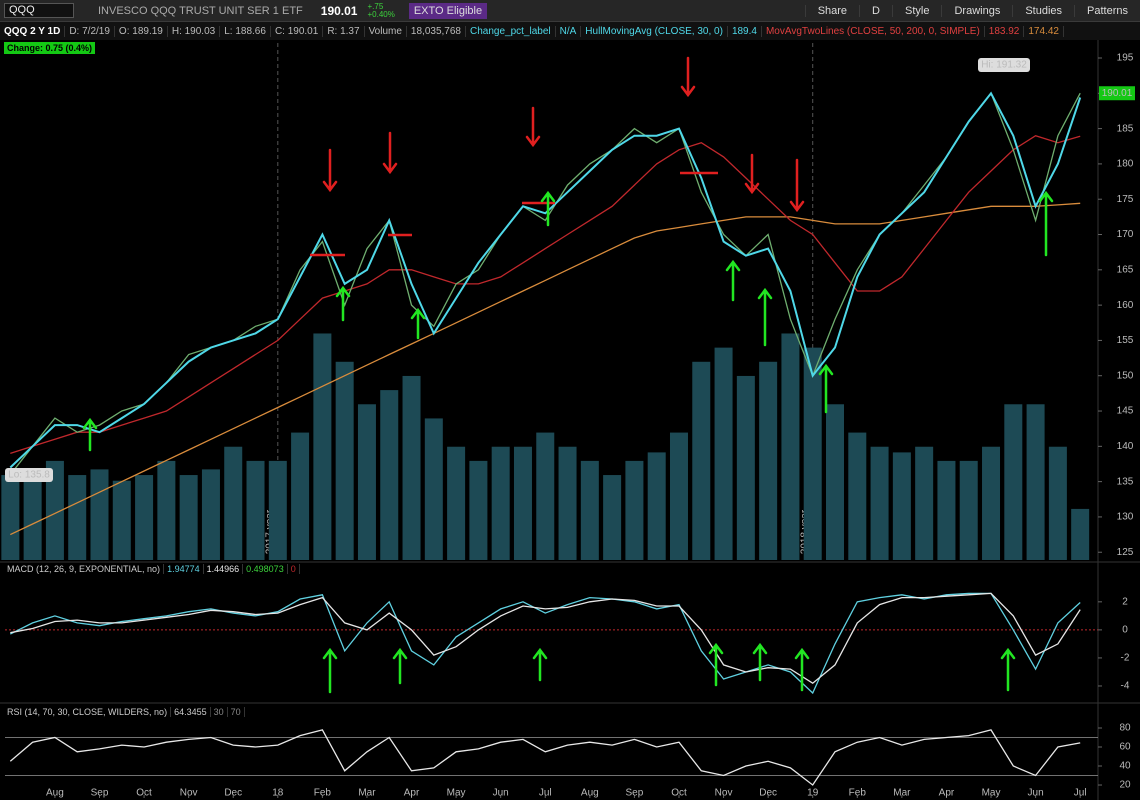  Describe the element at coordinates (39, 10) in the screenshot. I see `symbol-input: QQQ` at that location.